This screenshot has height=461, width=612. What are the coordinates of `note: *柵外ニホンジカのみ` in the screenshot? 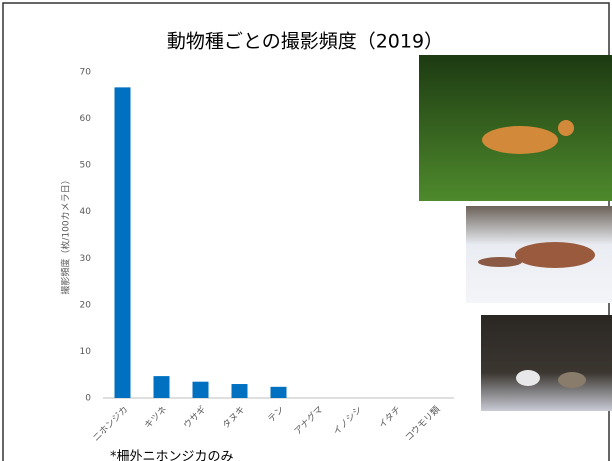 It's located at (172, 455).